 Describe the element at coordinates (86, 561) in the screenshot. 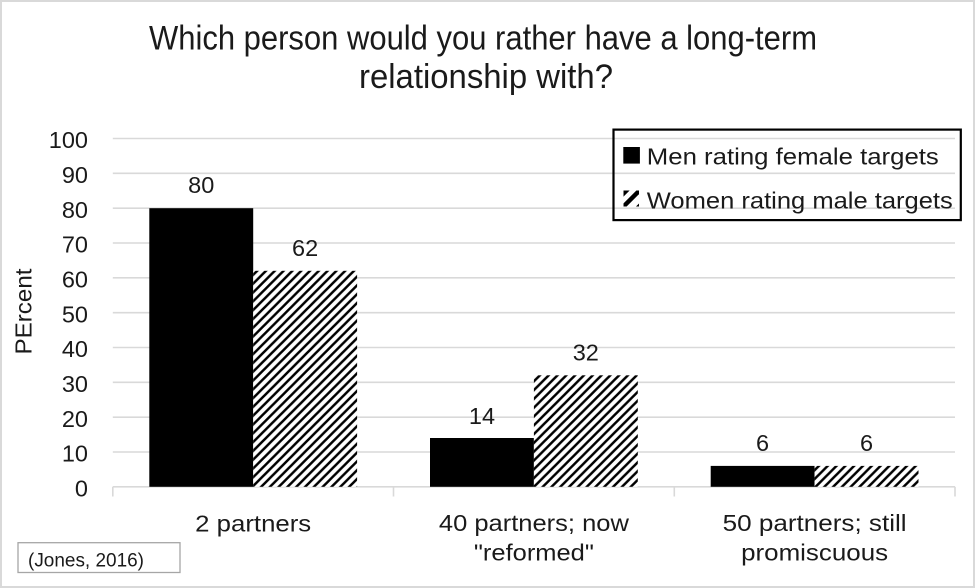

I see `svg-text: (Jones, 2016)` at that location.